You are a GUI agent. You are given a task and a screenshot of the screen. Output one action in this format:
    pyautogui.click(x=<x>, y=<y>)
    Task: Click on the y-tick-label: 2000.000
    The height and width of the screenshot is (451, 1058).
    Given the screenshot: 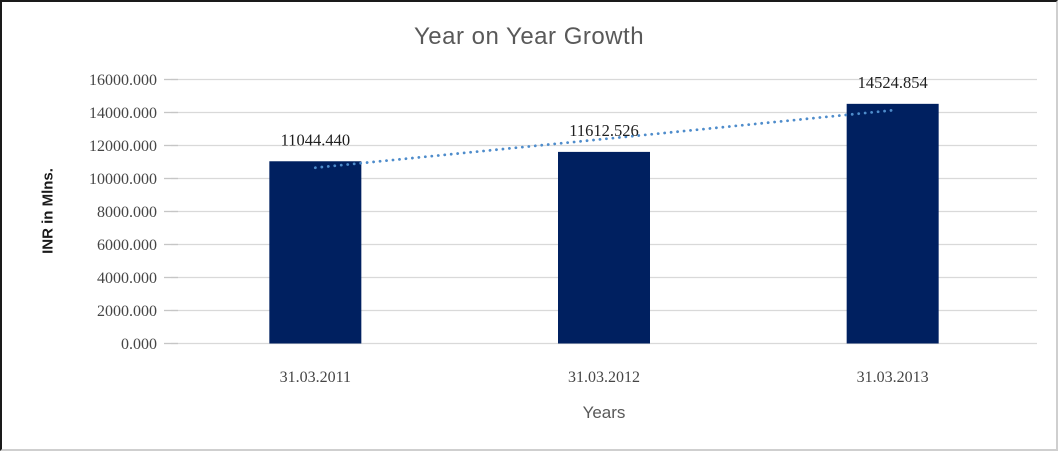 What is the action you would take?
    pyautogui.click(x=127, y=311)
    